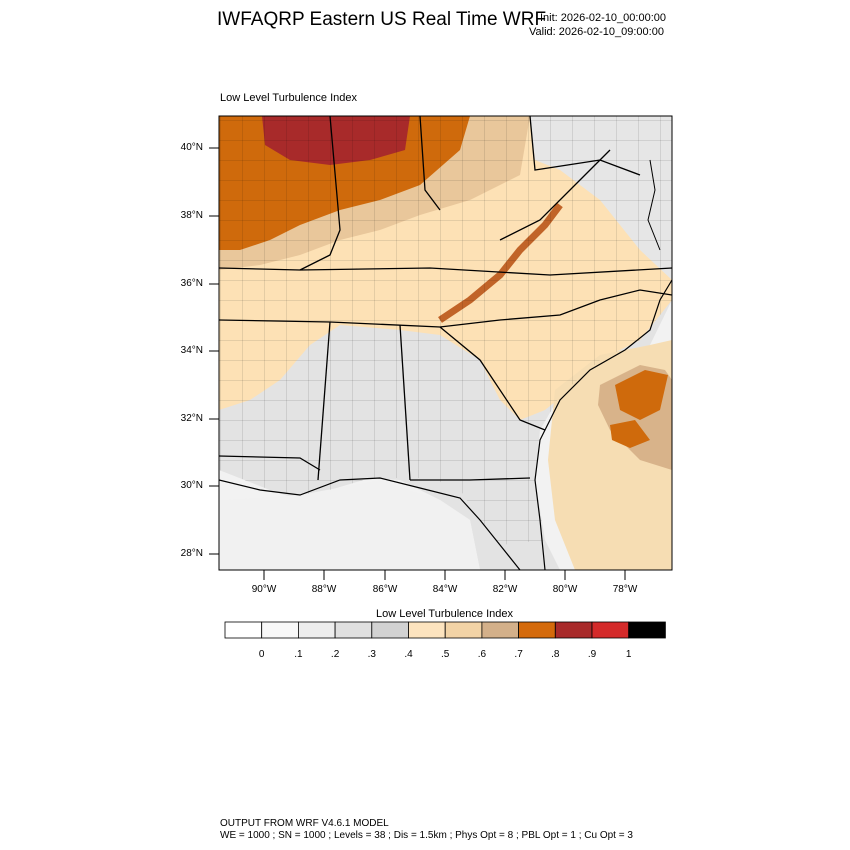 The image size is (850, 850). Describe the element at coordinates (596, 32) in the screenshot. I see `valid-time: Valid: 2026-02-10_09:00:00` at that location.